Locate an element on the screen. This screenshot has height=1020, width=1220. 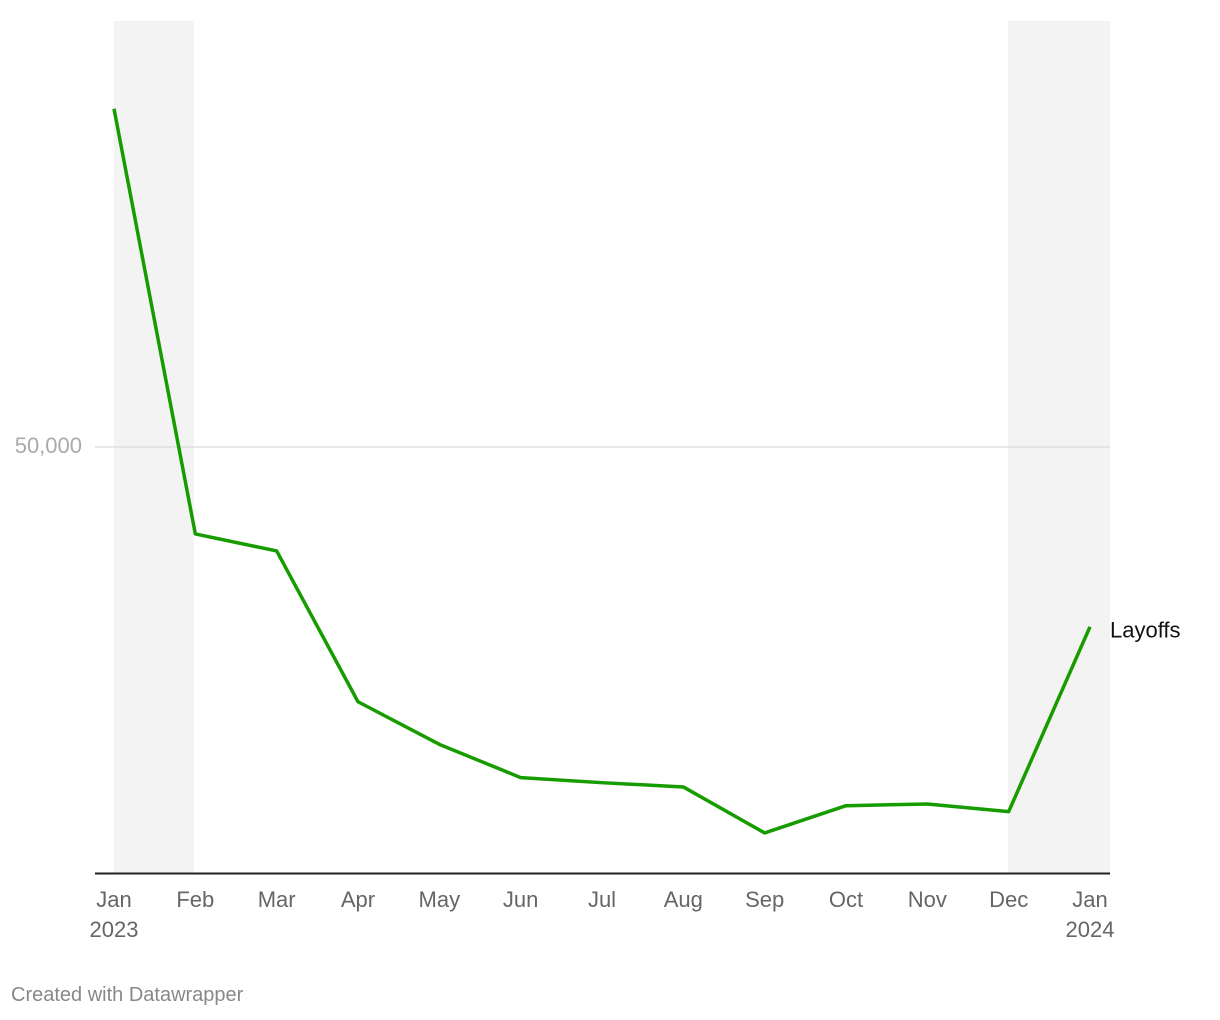
x-tick-label: May is located at coordinates (439, 899).